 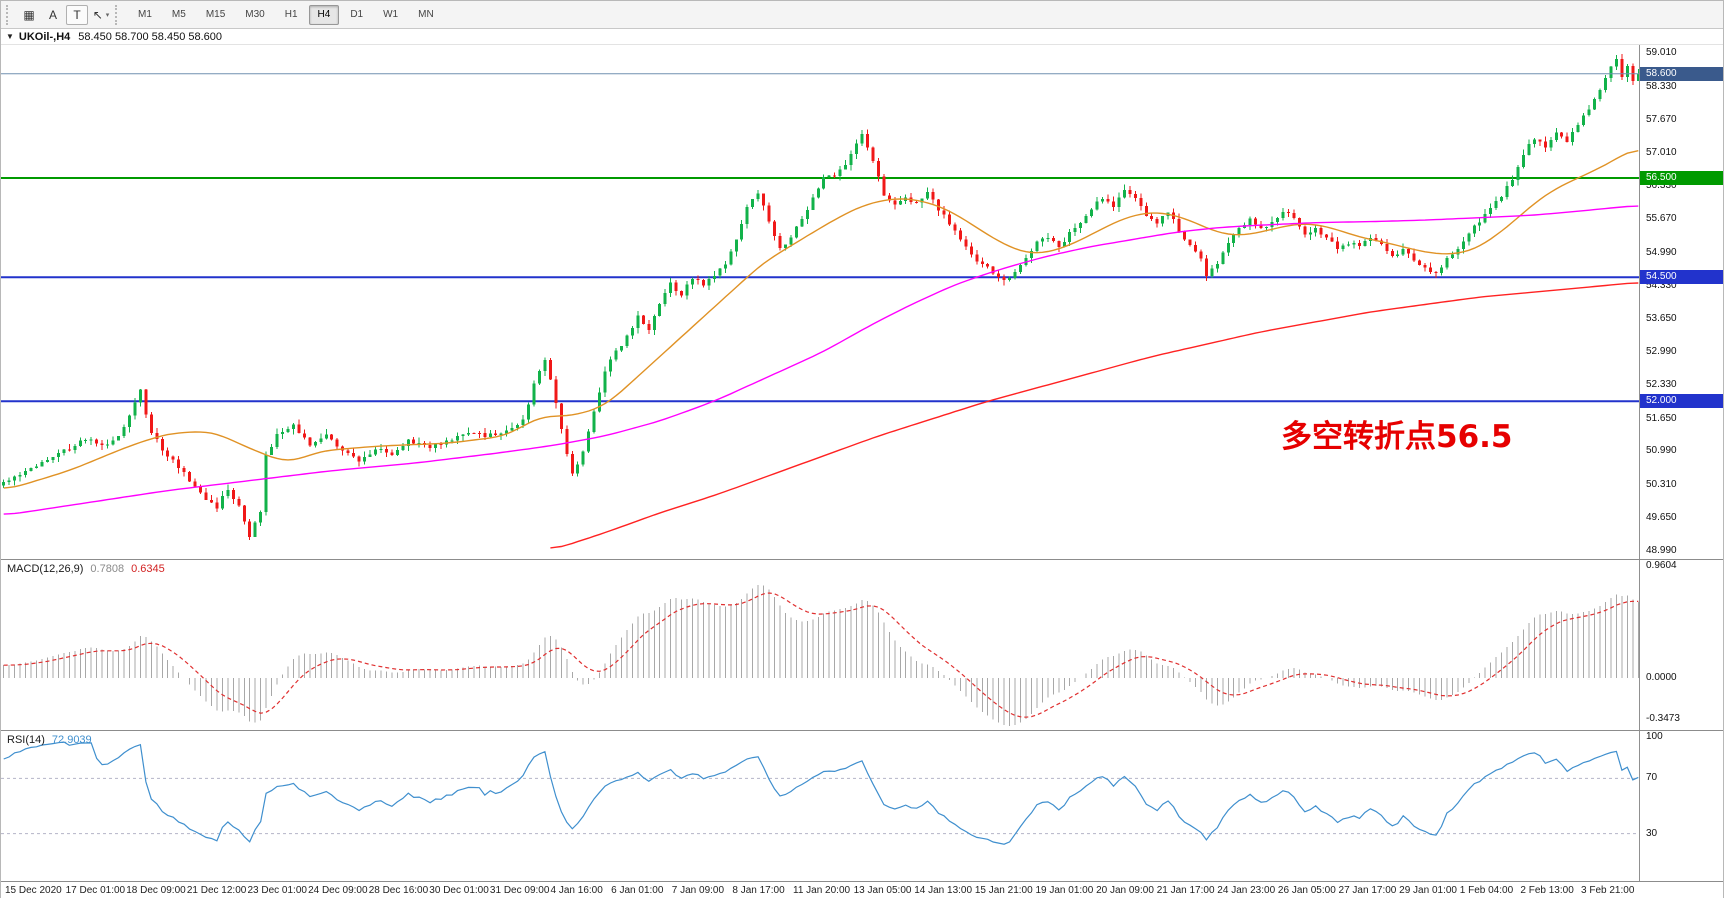 I want to click on chart-annotation-text: 多空转折点56.5, so click(x=1397, y=437).